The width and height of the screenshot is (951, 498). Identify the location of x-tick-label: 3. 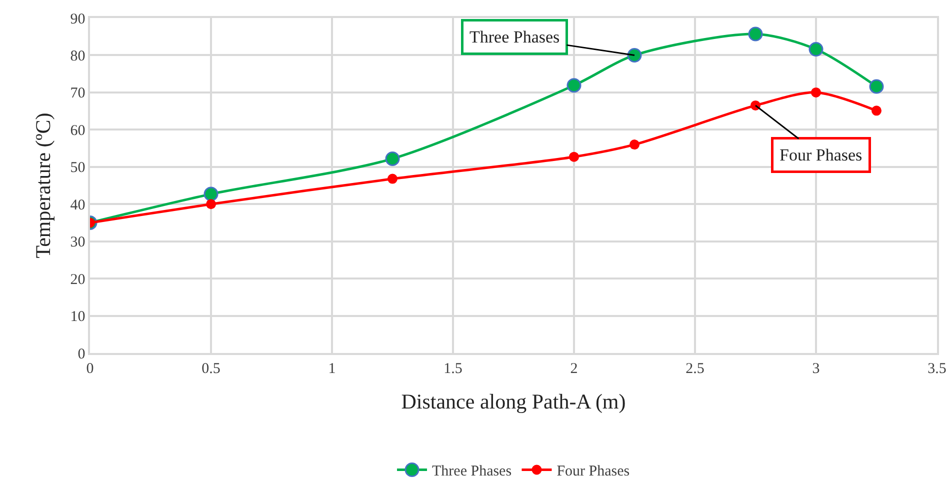
(816, 368).